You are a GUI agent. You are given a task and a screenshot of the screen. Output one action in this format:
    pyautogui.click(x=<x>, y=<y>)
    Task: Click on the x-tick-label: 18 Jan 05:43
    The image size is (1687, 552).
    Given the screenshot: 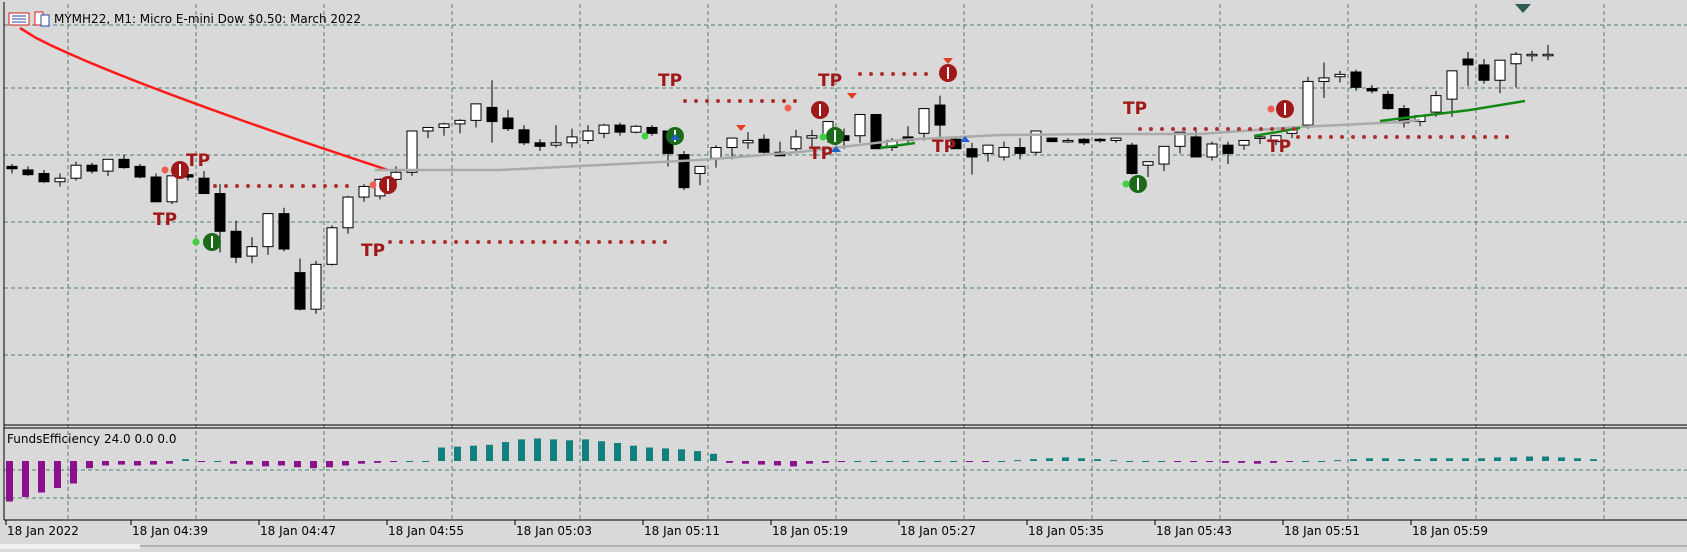 What is the action you would take?
    pyautogui.click(x=1194, y=531)
    